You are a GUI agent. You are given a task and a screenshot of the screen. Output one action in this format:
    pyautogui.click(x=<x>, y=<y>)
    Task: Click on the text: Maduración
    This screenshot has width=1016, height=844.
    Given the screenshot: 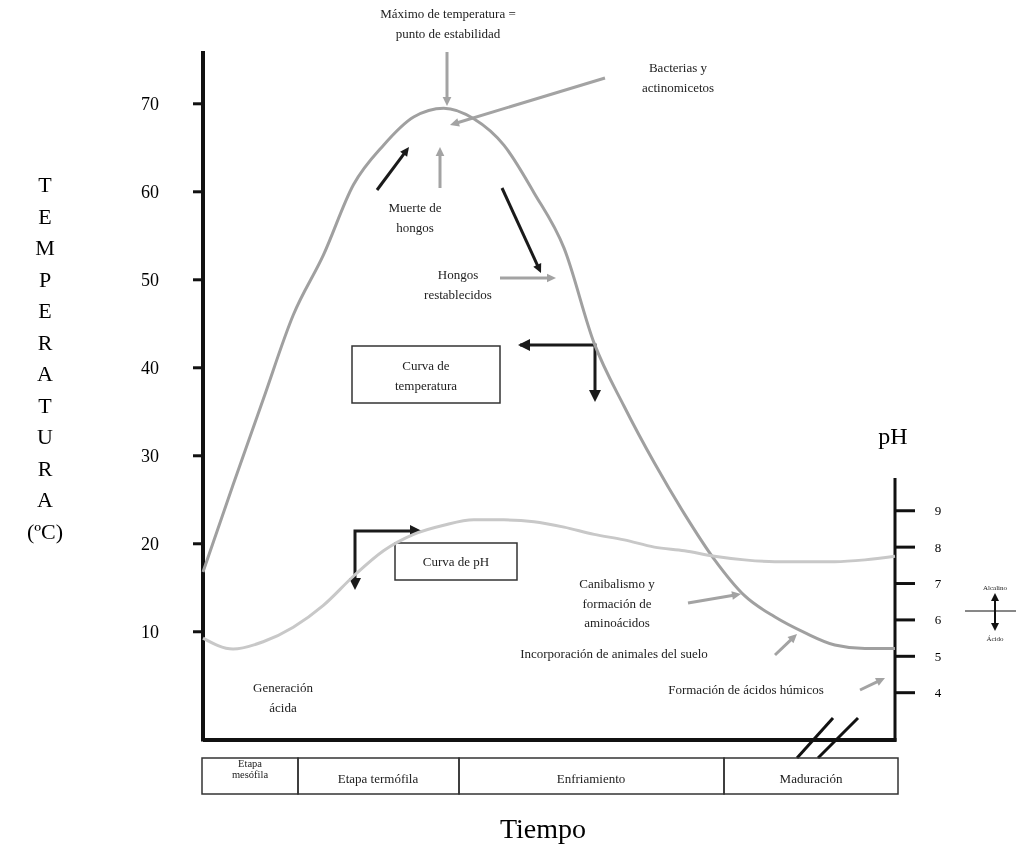 What is the action you would take?
    pyautogui.click(x=811, y=778)
    